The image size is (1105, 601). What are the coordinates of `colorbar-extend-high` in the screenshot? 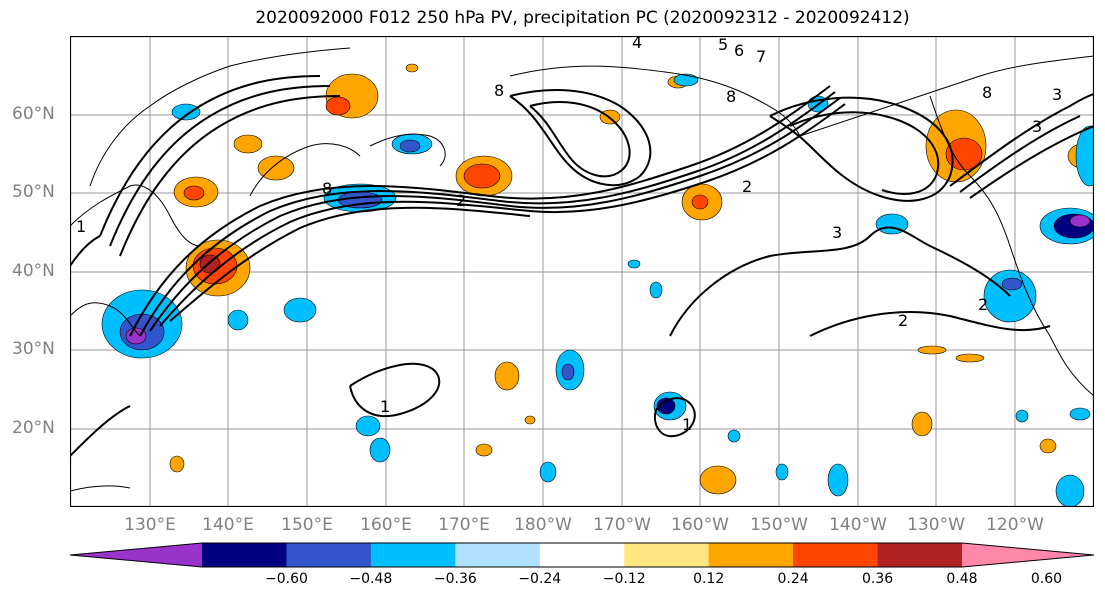 It's located at (1028, 555).